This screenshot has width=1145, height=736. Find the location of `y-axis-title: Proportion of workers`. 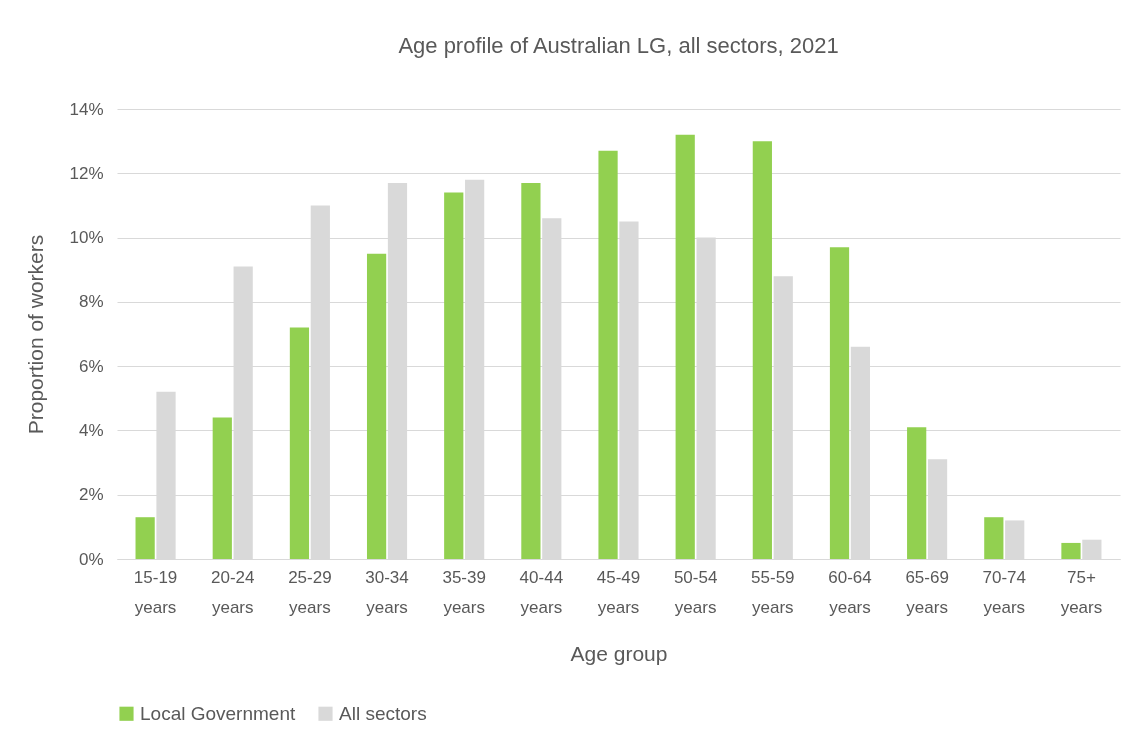

y-axis-title: Proportion of workers is located at coordinates (36, 334).